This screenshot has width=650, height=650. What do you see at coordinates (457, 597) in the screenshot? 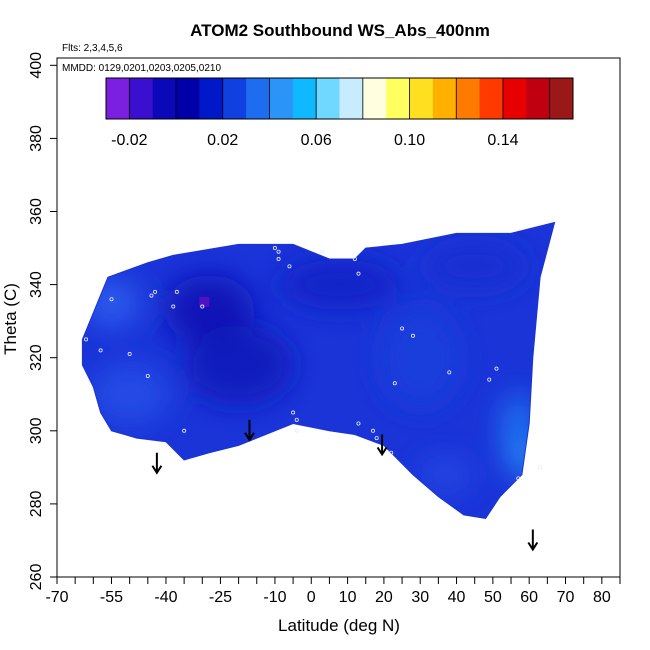
I see `x-tick-label: 40` at bounding box center [457, 597].